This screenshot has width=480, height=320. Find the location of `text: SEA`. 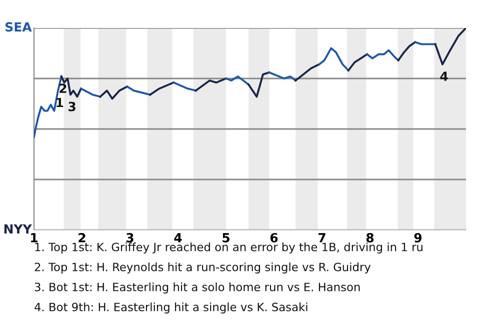

text: SEA is located at coordinates (19, 27).